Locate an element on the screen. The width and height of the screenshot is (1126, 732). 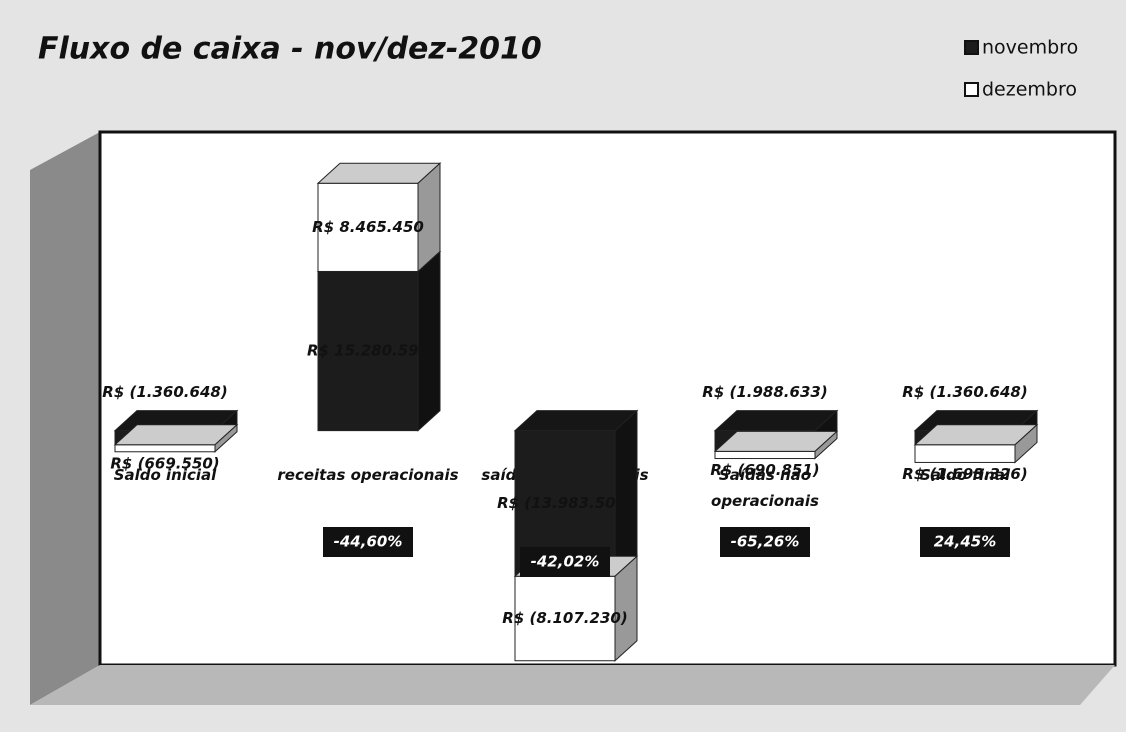
value-label: R$ (1.988.633) is located at coordinates (764, 392).